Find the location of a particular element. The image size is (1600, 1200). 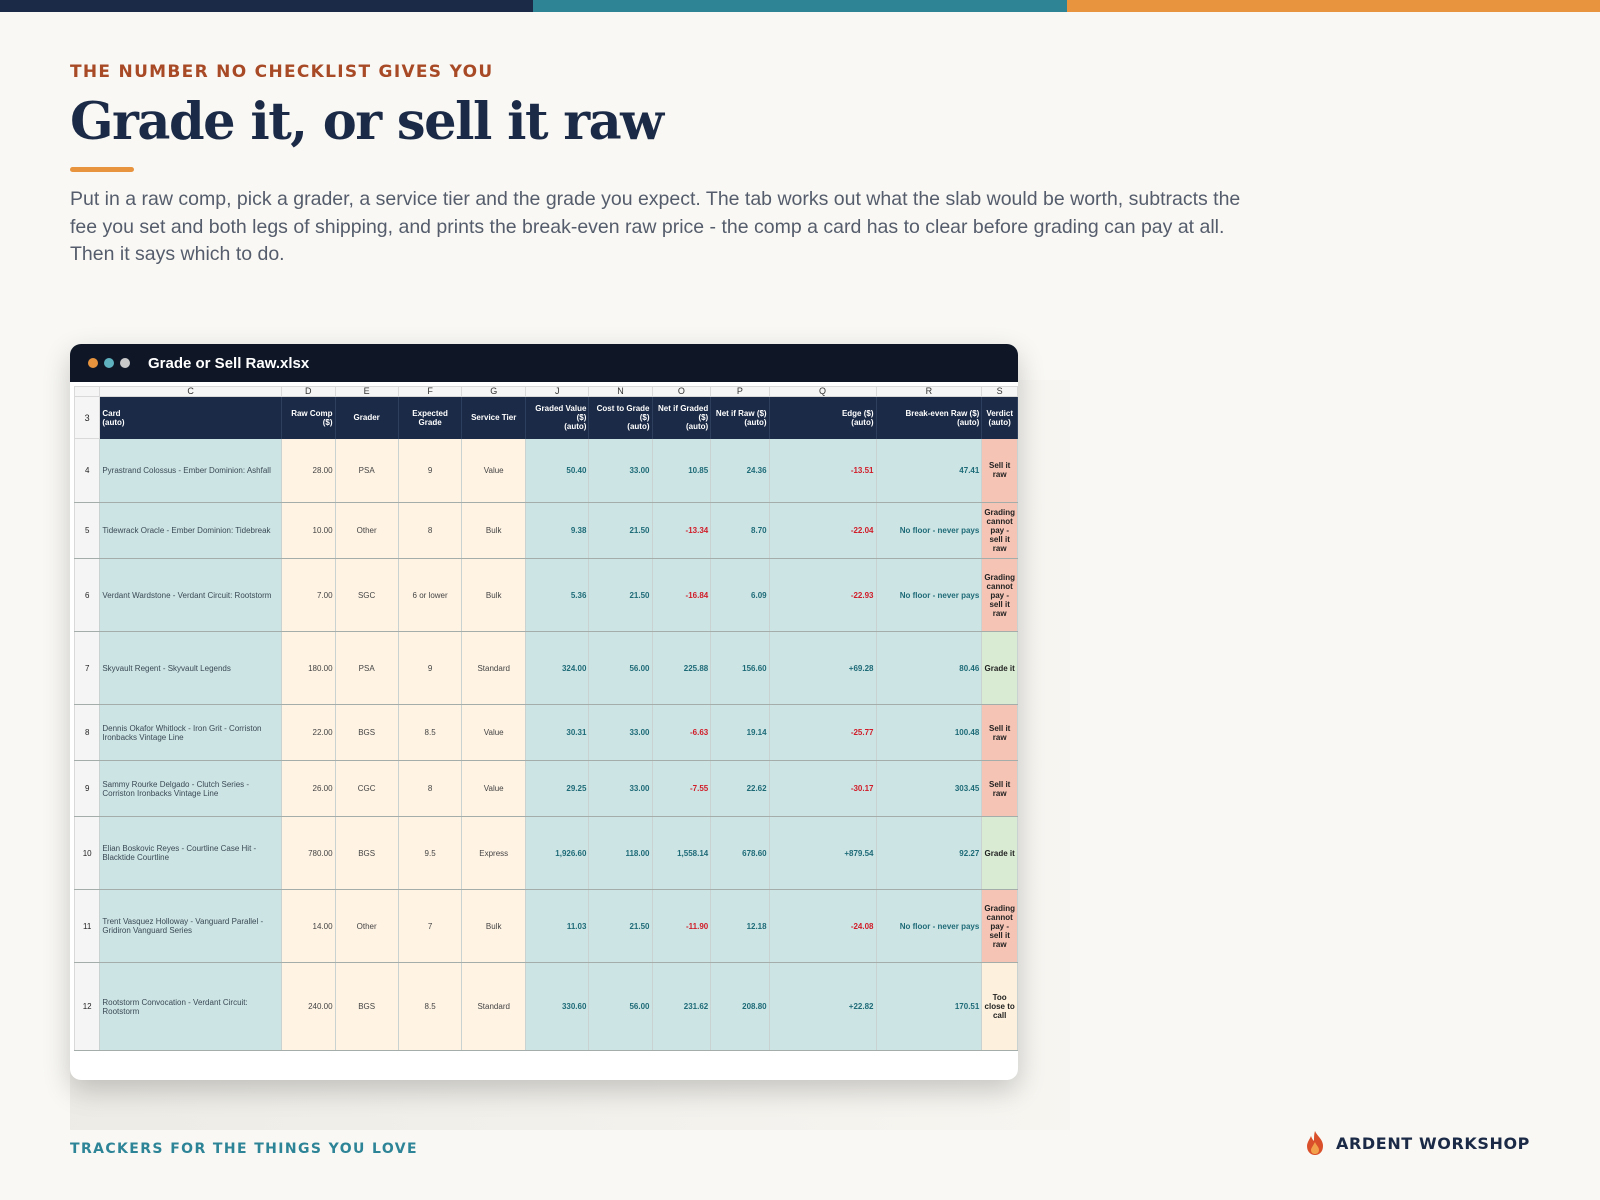

row-number: 9 is located at coordinates (87, 788).